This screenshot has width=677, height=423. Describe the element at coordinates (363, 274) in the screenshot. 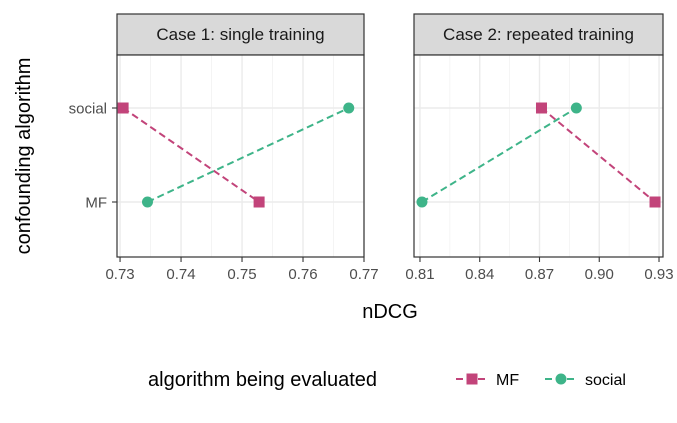

I see `x-tick-label: 0.77` at that location.